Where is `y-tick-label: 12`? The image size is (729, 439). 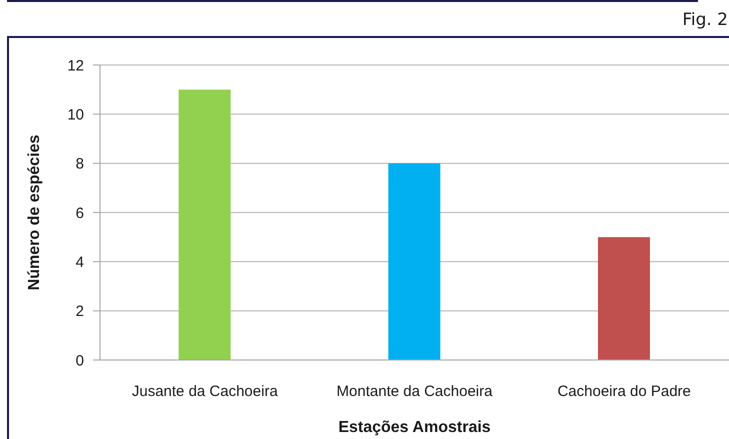 y-tick-label: 12 is located at coordinates (75, 65).